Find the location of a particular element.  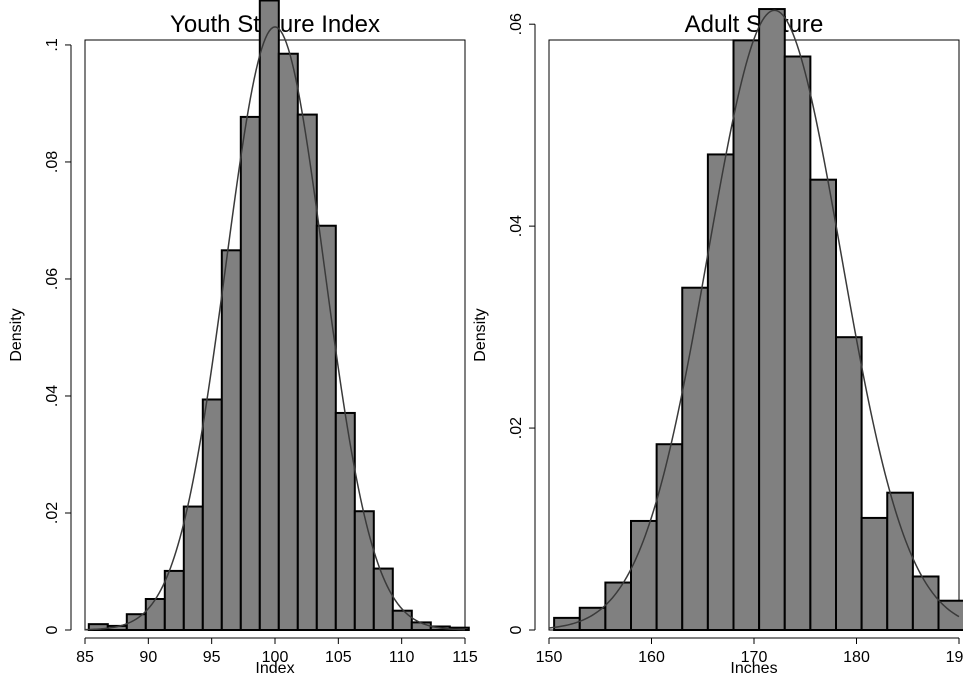

x-axis-label: Inches is located at coordinates (753, 668).